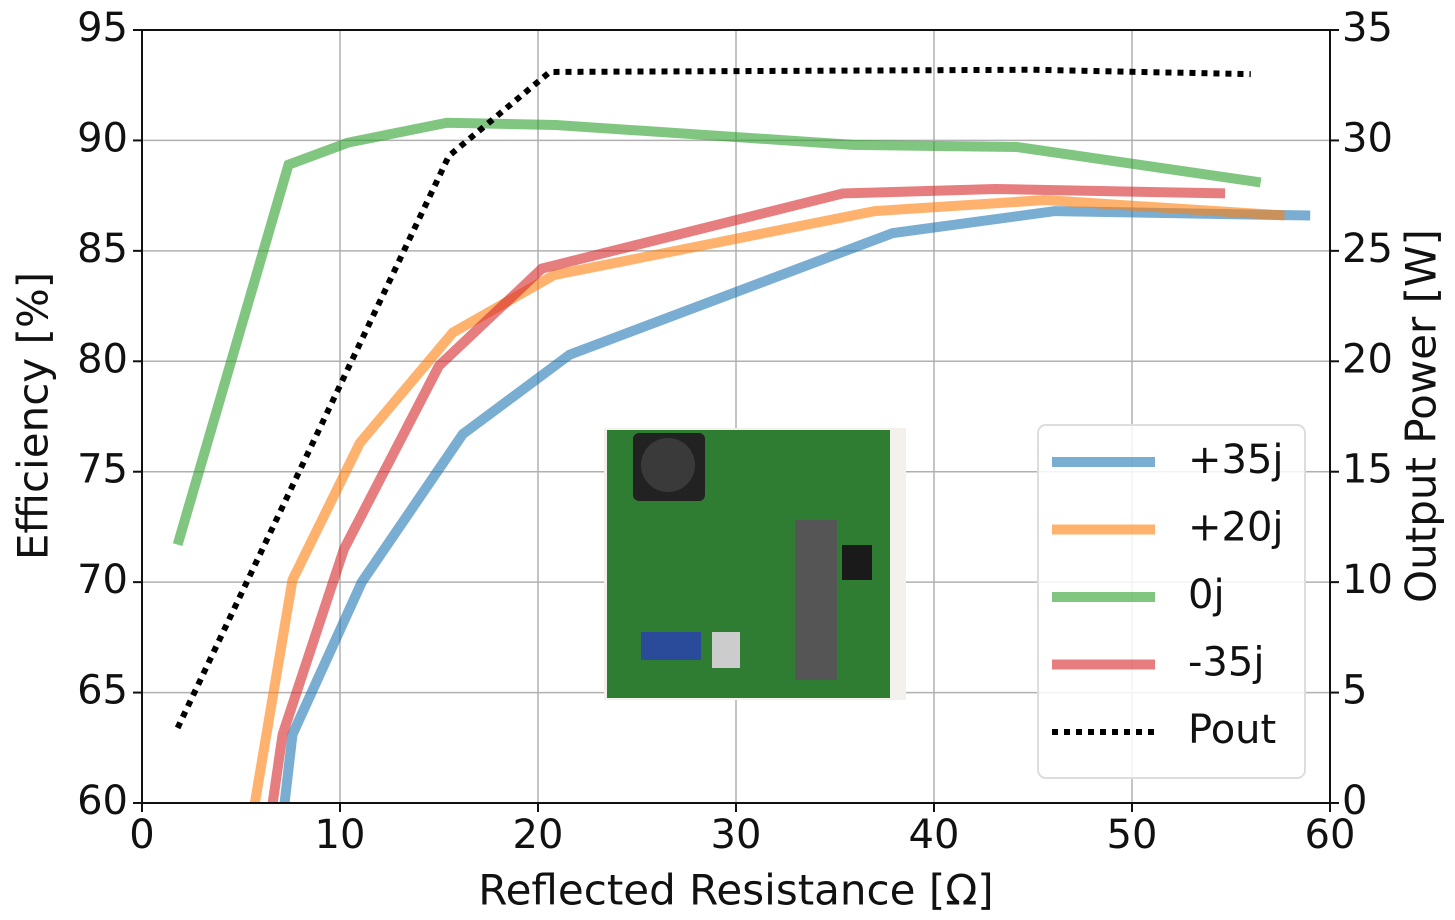  What do you see at coordinates (33, 416) in the screenshot?
I see `y-axis-label: Efficiency [%]` at bounding box center [33, 416].